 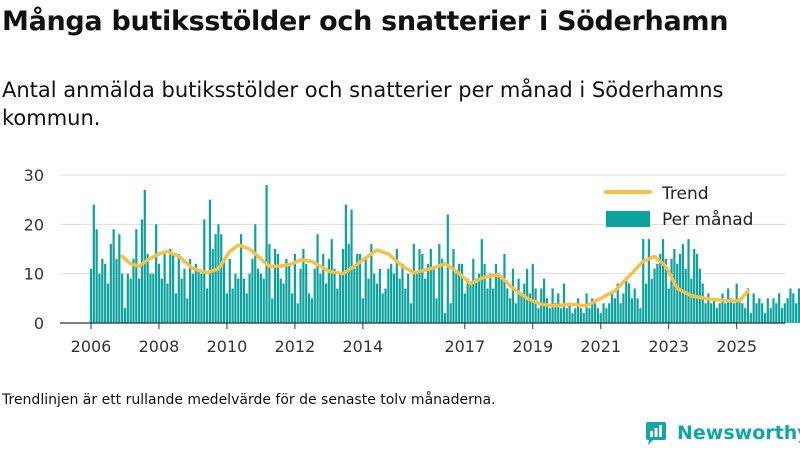 I want to click on brand-name: Newsworthy, so click(x=738, y=433).